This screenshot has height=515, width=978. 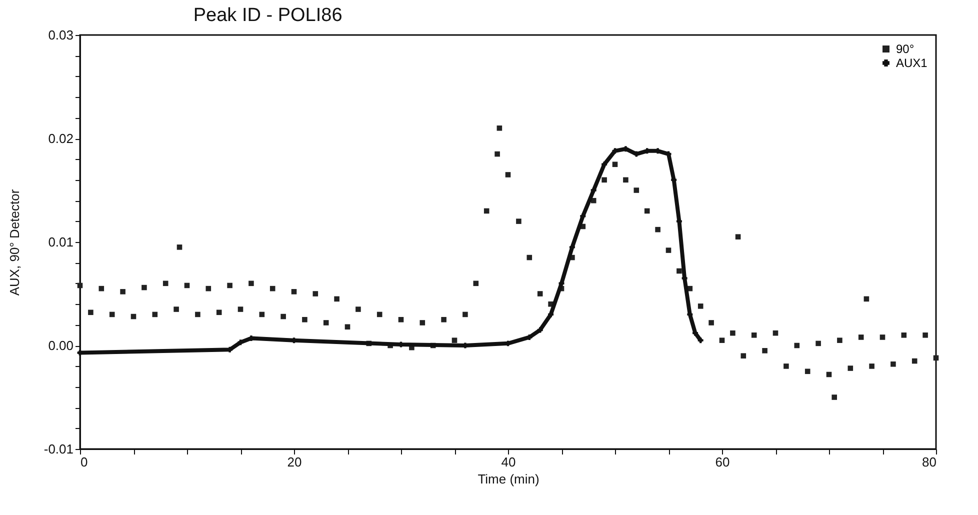 What do you see at coordinates (509, 479) in the screenshot?
I see `x-axis-title: Time (min)` at bounding box center [509, 479].